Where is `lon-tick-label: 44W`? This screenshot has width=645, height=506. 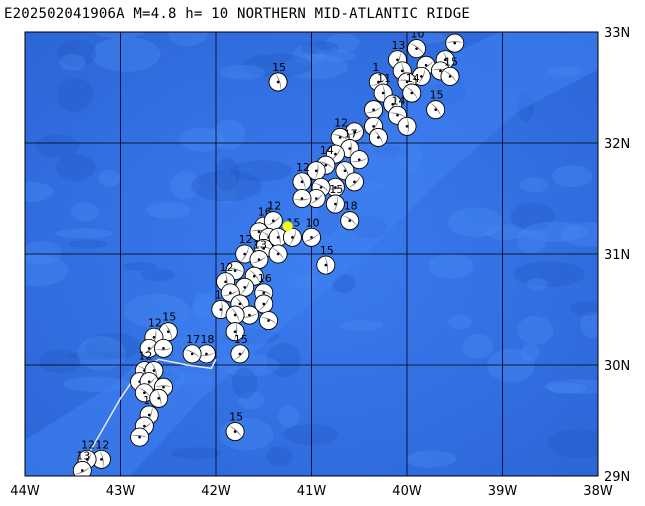
lon-tick-label: 44W is located at coordinates (25, 491).